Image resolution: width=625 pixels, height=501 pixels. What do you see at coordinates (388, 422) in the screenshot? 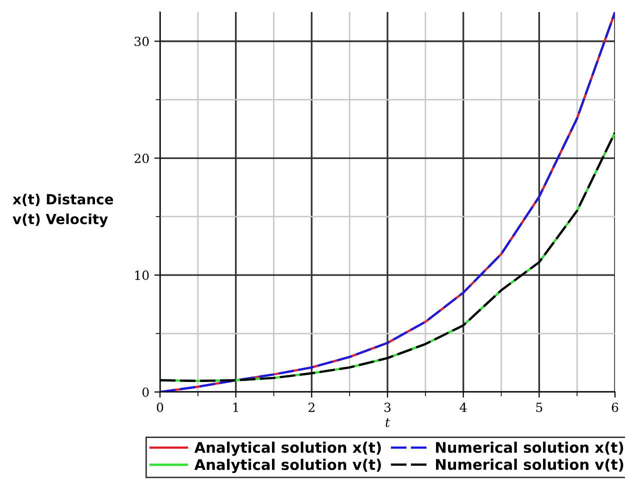
I see `x-axis-title: t` at bounding box center [388, 422].